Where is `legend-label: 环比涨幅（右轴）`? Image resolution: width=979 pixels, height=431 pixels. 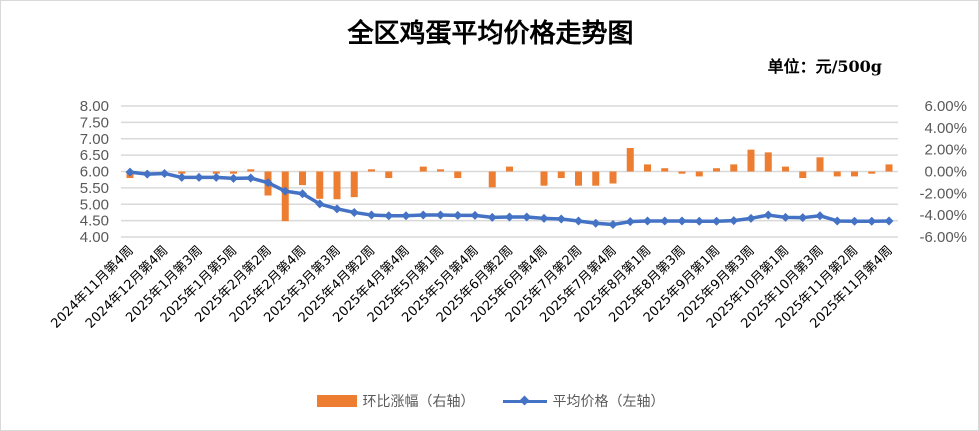
legend-label: 环比涨幅（右轴） is located at coordinates (418, 402).